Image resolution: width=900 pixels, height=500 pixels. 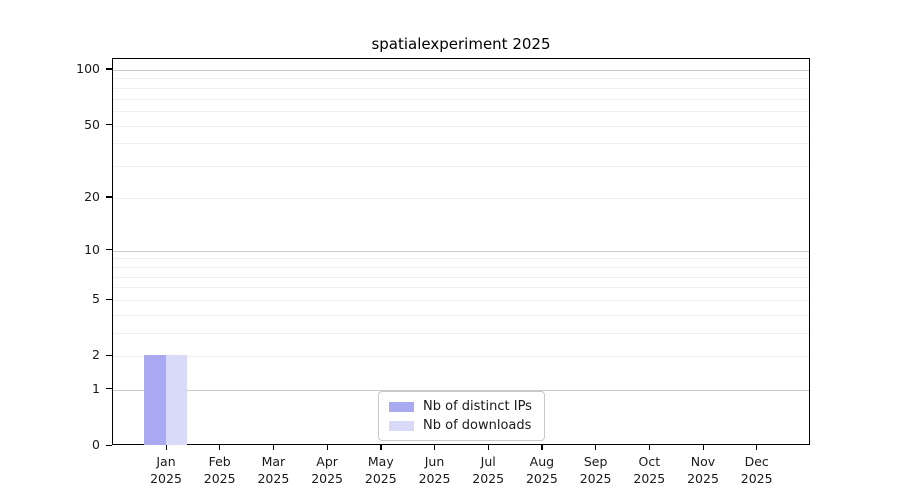 I want to click on x-tick-label: Jul 2025, so click(x=488, y=470).